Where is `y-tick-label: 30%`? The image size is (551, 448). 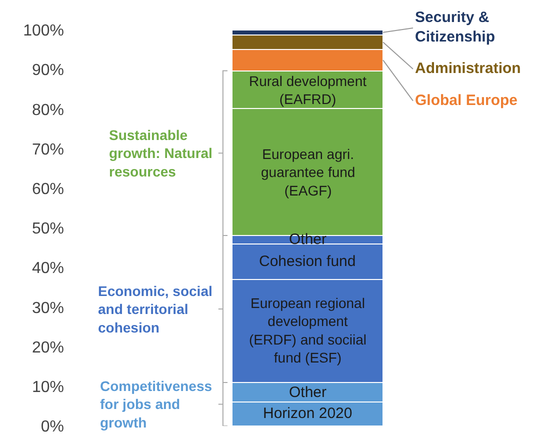
y-tick-label: 30% is located at coordinates (48, 308).